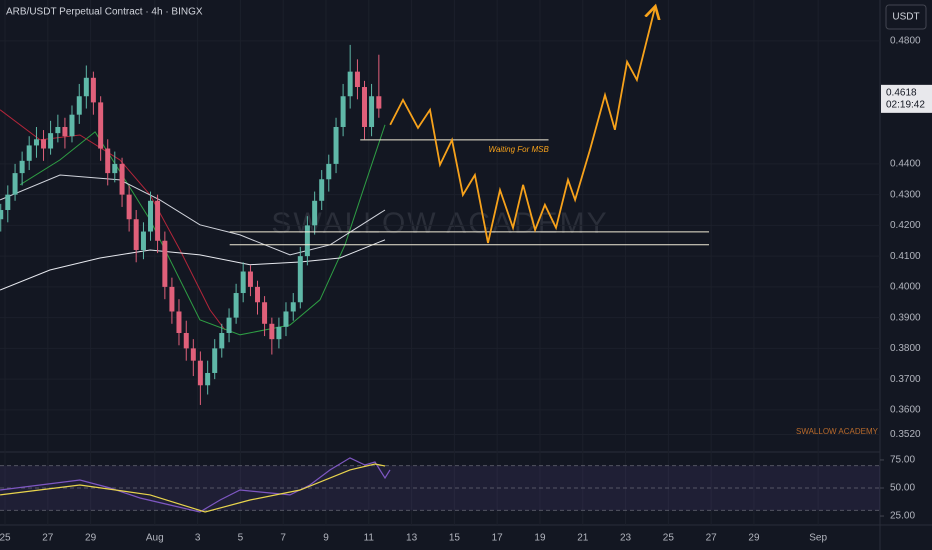 The image size is (932, 550). Describe the element at coordinates (905, 225) in the screenshot. I see `y-tick-label: 0.4200` at that location.